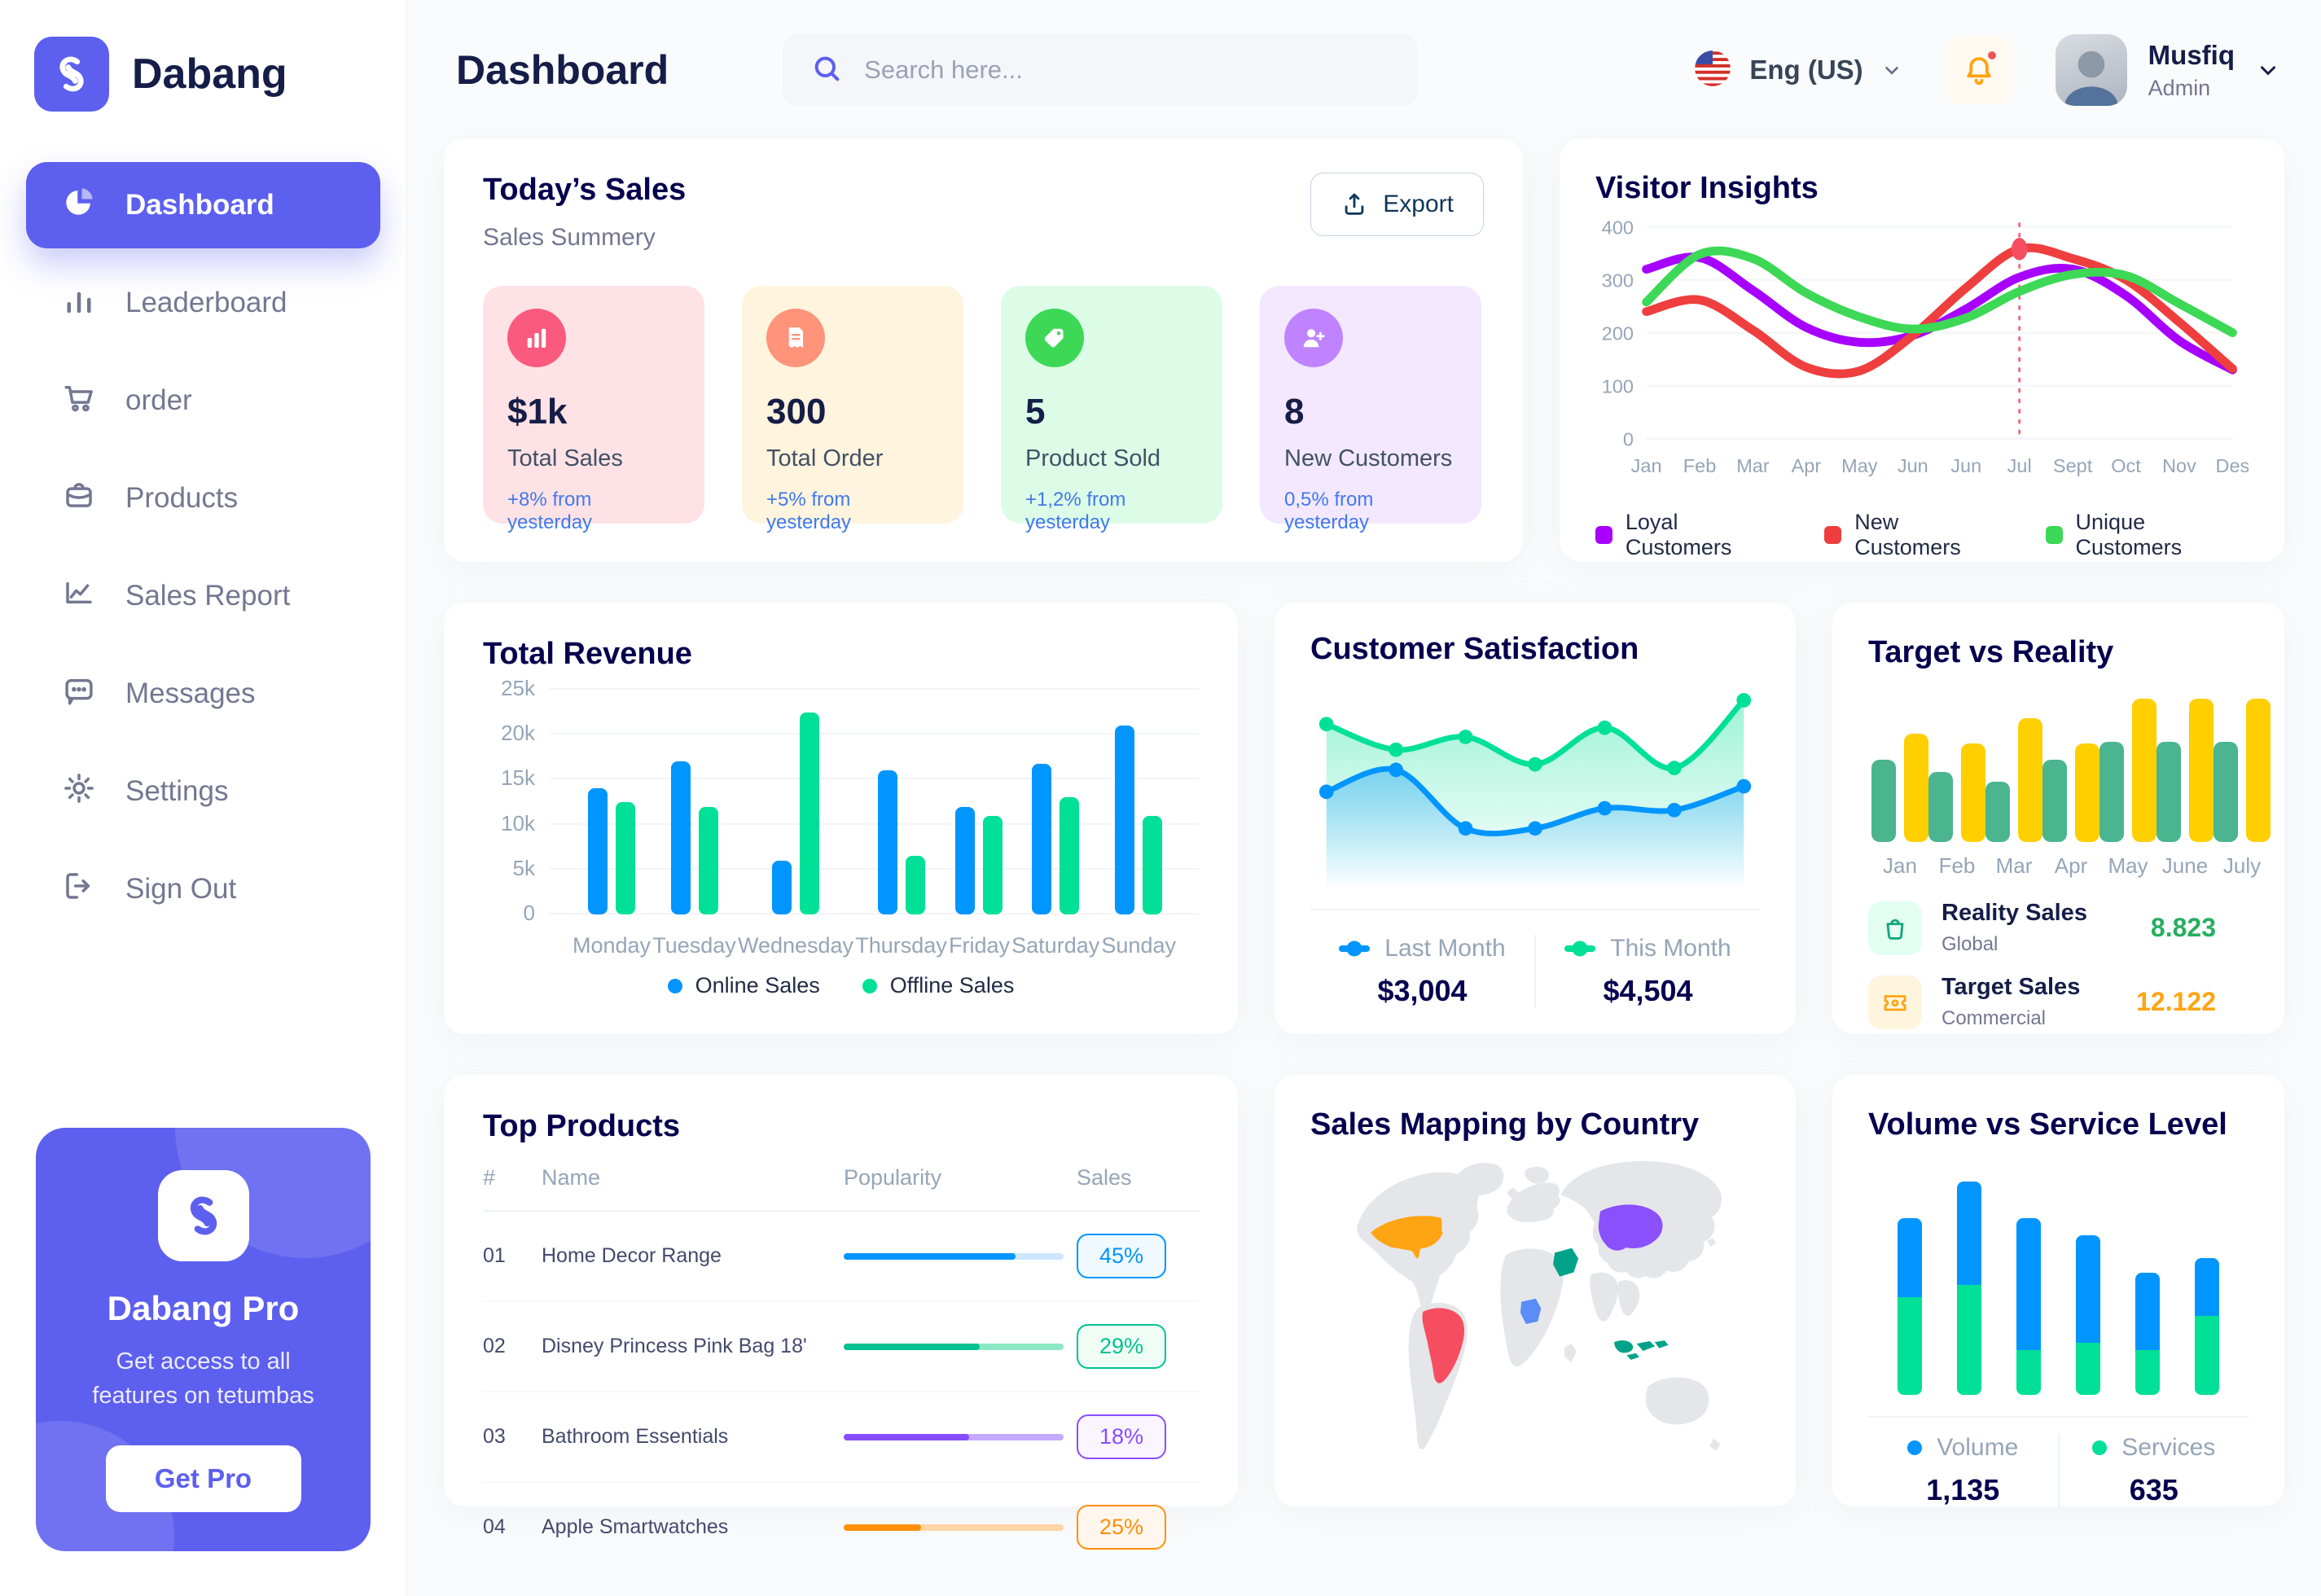  I want to click on stat-value: 5, so click(1035, 412).